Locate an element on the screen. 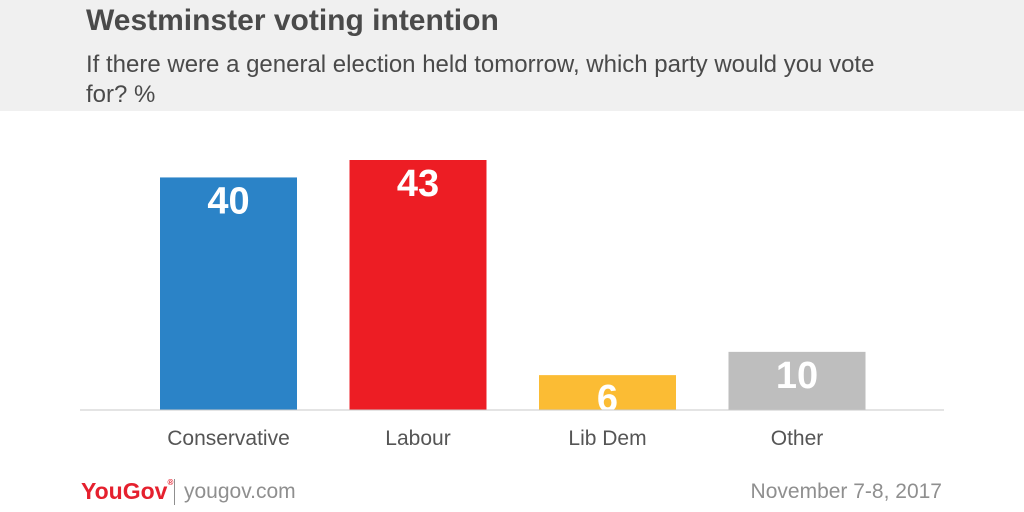  footer-date: November 7-8, 2017 is located at coordinates (846, 491).